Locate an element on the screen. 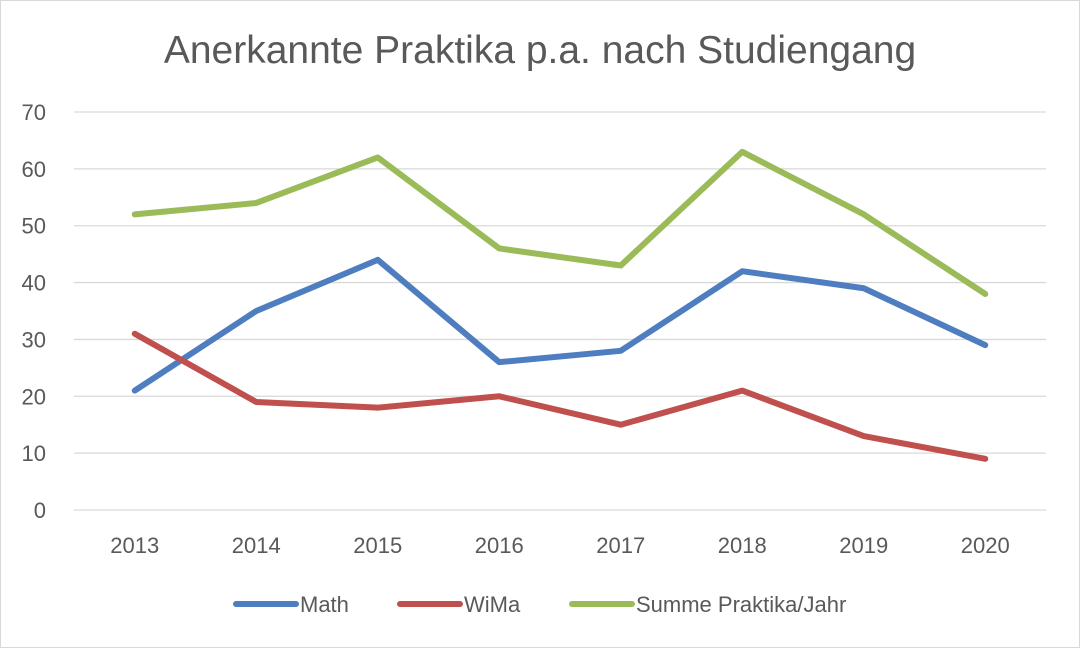  y-axis-tick-labels: 0 10 20 30 40 50 60 70 is located at coordinates (34, 311).